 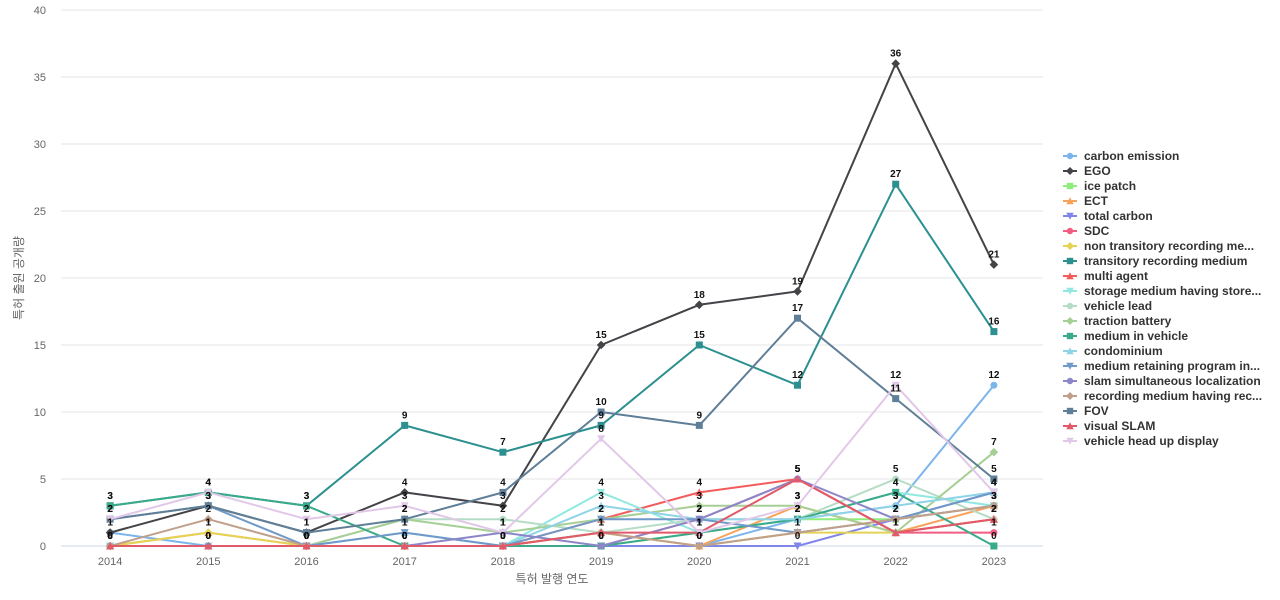 I want to click on x-tick-label: 2017, so click(x=404, y=562).